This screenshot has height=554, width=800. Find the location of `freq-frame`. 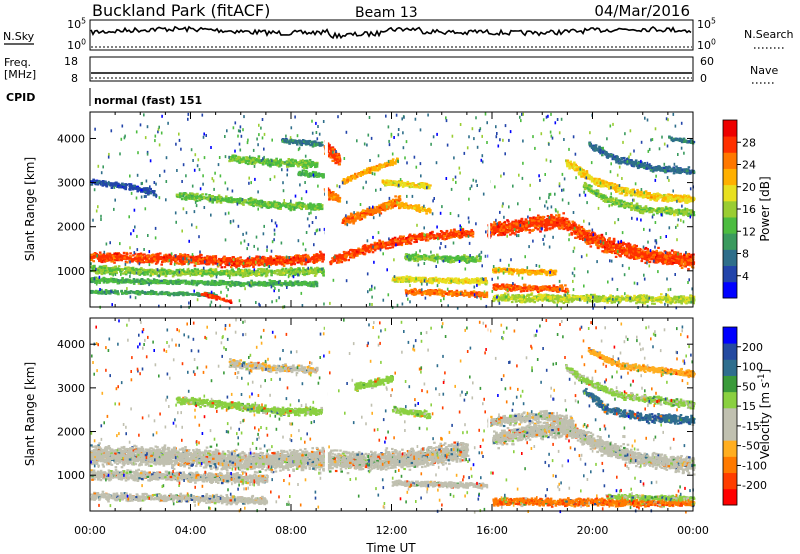

freq-frame is located at coordinates (391, 69).